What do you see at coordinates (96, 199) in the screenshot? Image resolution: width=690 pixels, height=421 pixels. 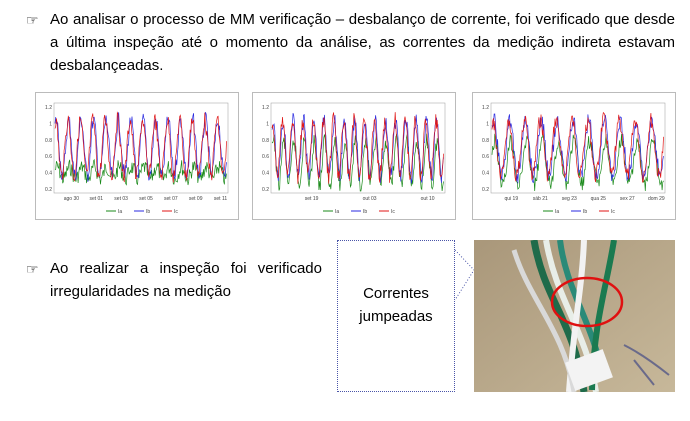 I see `x-tick-label: set 01` at bounding box center [96, 199].